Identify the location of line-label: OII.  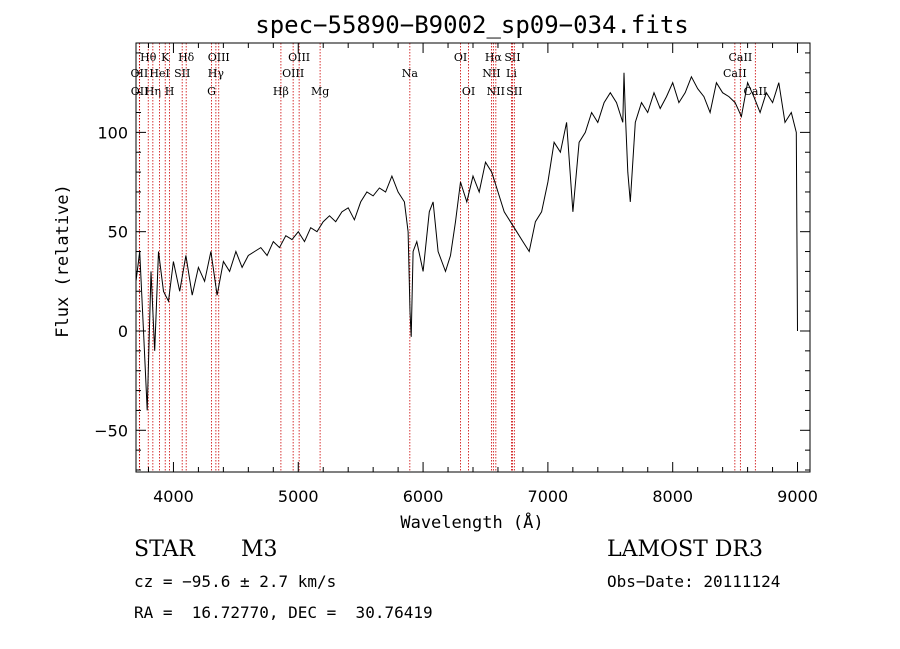
(140, 91).